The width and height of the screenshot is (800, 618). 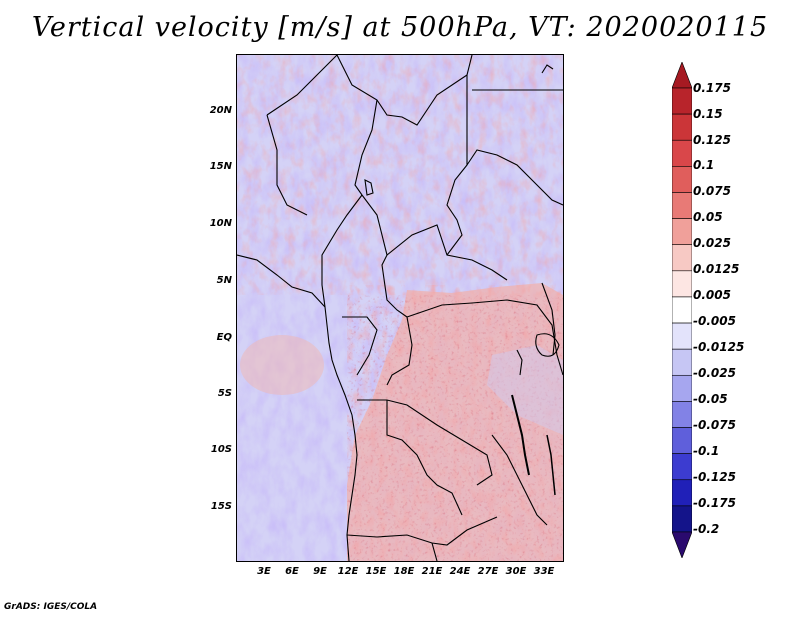 I want to click on colorbar-label-neg0.175: -0.175, so click(x=714, y=503).